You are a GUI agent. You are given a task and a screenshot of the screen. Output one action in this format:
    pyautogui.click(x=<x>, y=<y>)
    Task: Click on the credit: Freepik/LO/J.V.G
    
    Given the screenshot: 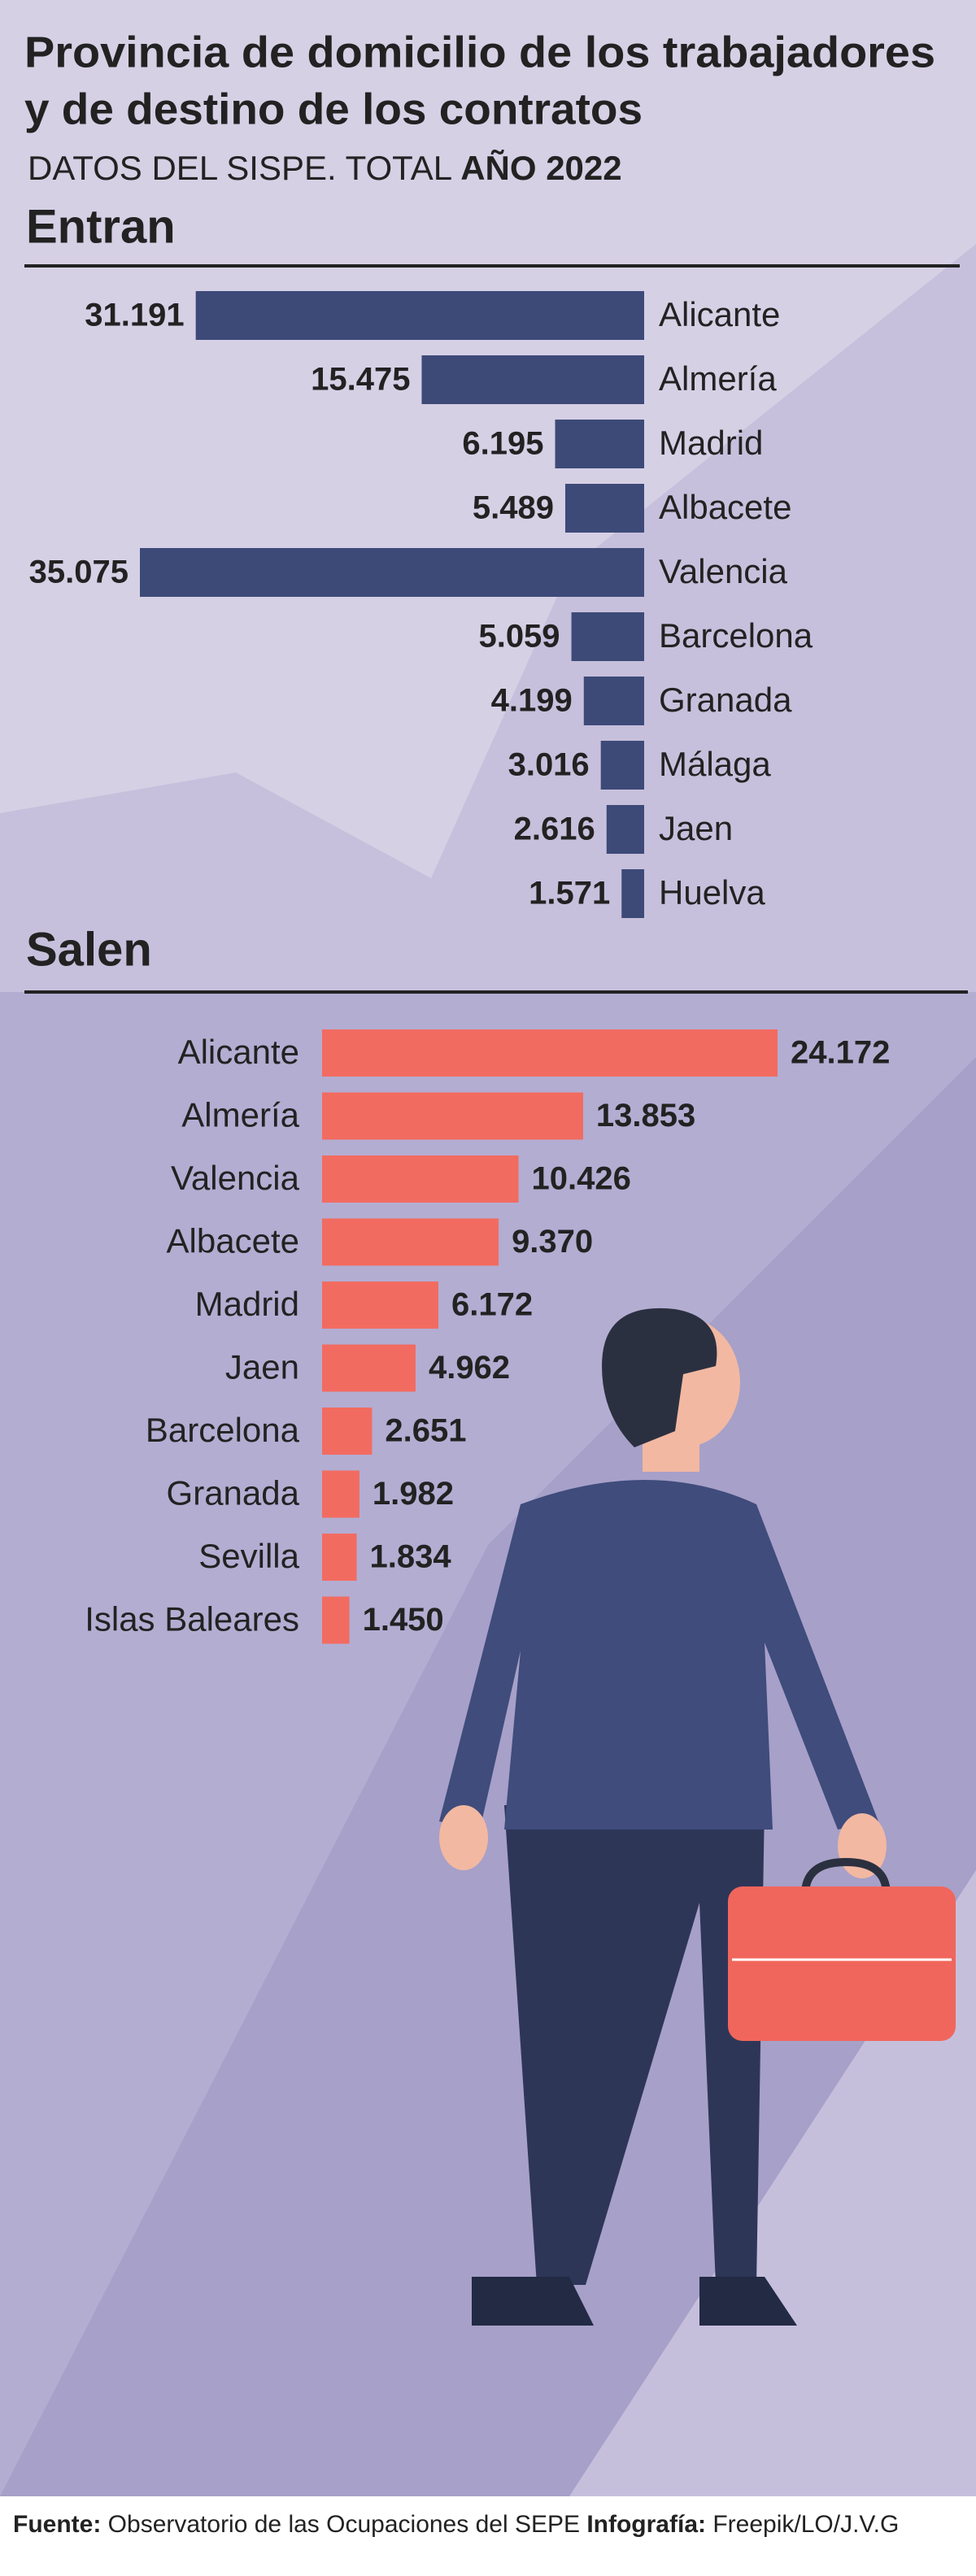 What is the action you would take?
    pyautogui.click(x=806, y=2525)
    